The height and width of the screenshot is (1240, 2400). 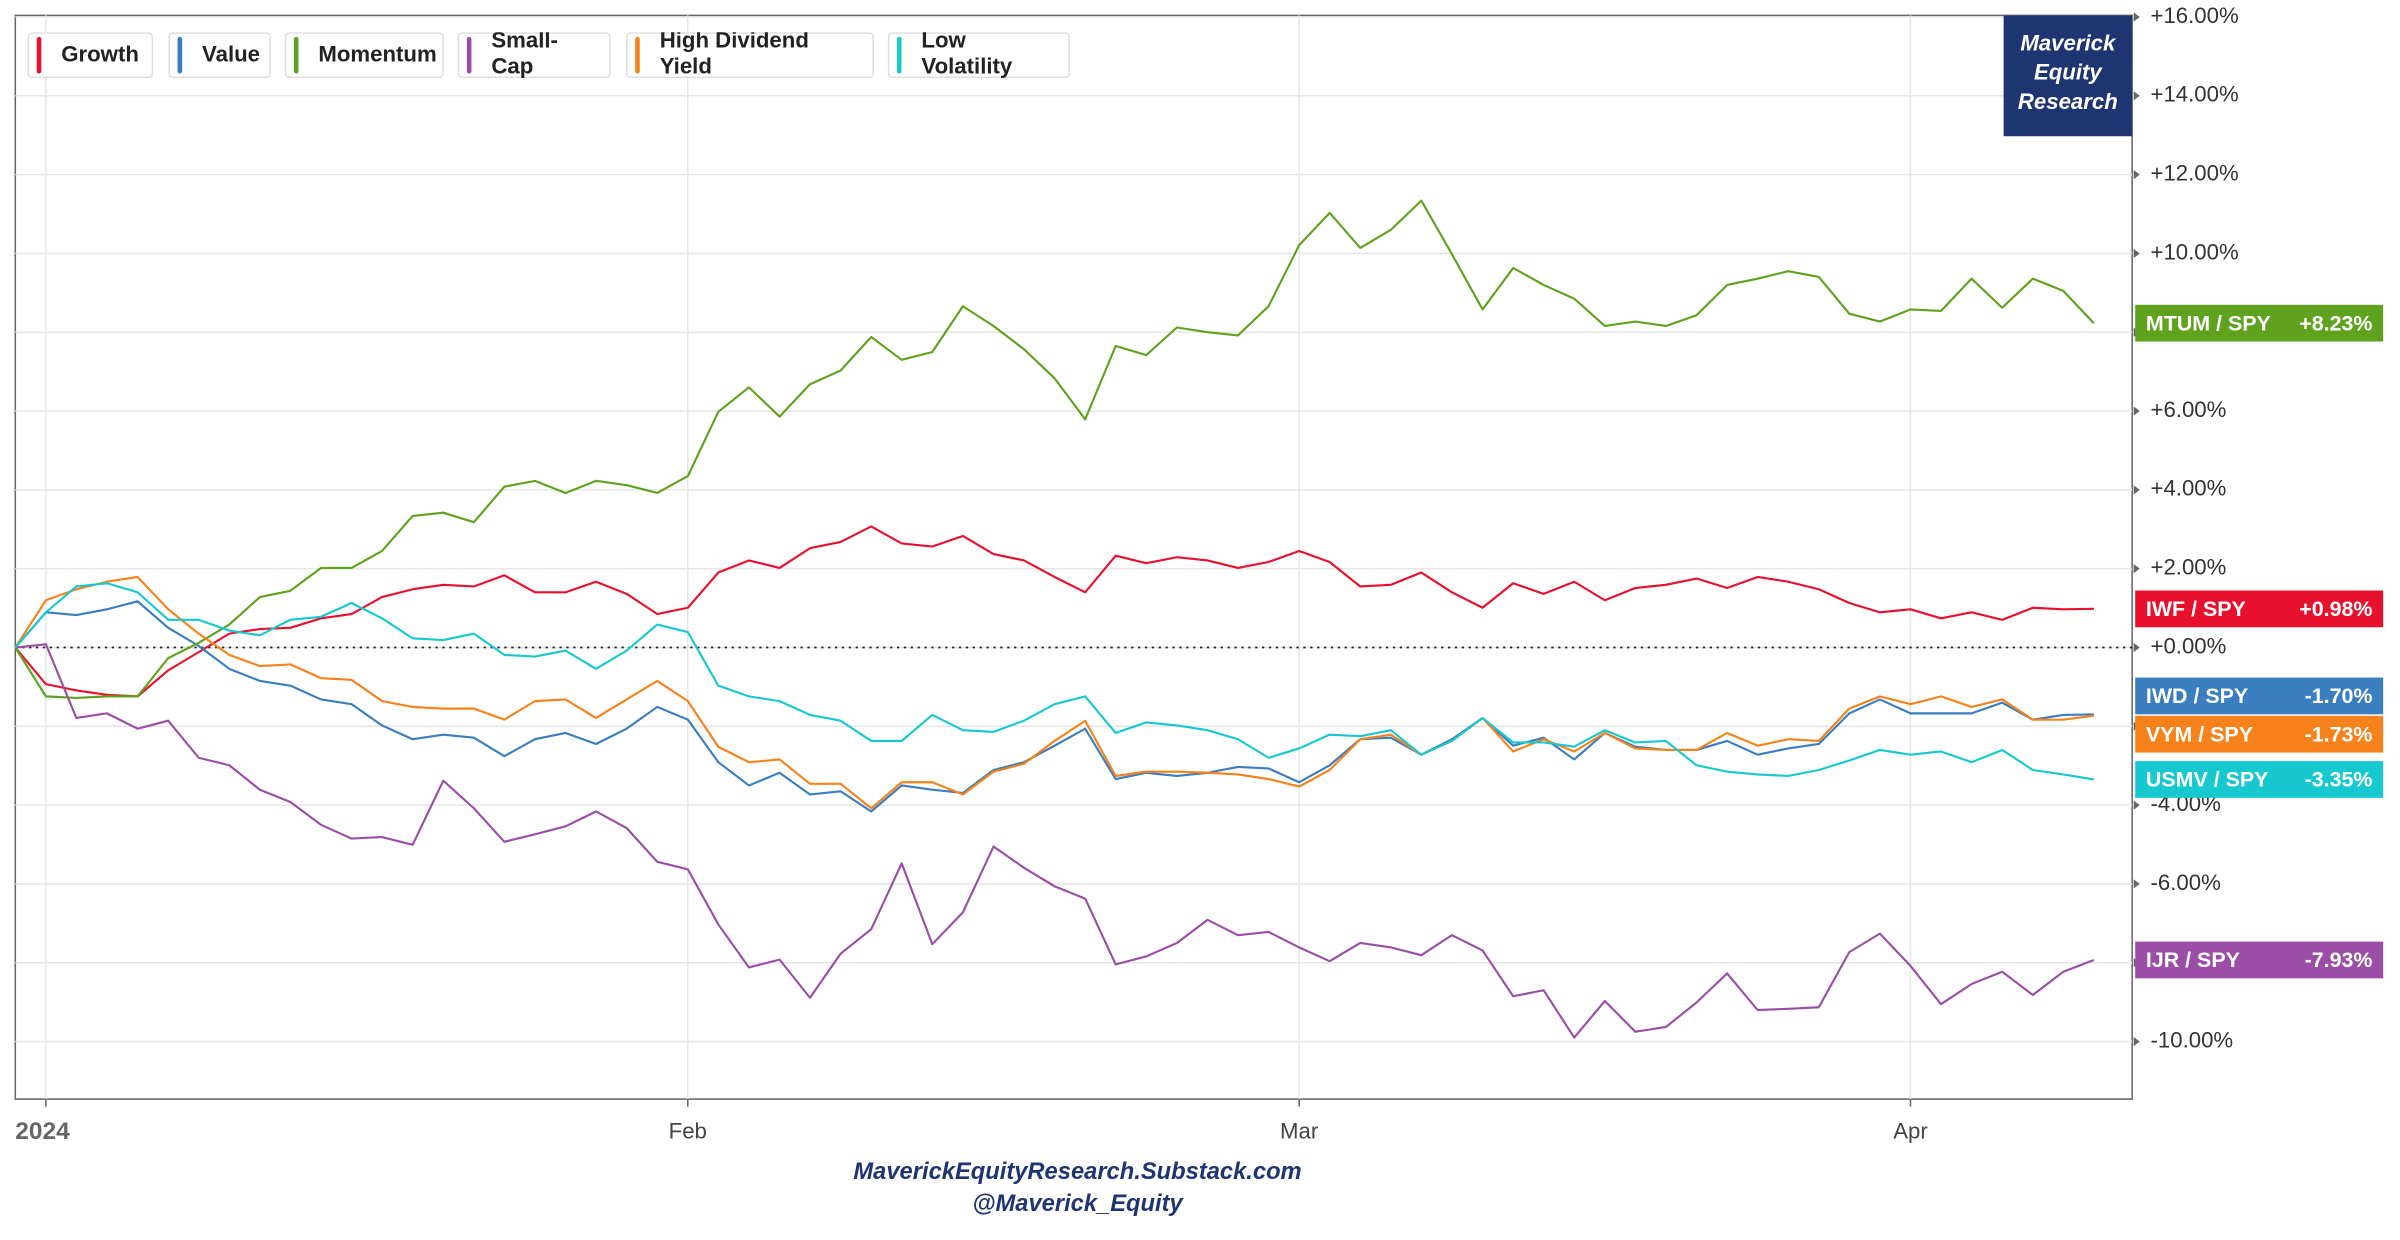 I want to click on legend-label: Small-Cap, so click(x=524, y=55).